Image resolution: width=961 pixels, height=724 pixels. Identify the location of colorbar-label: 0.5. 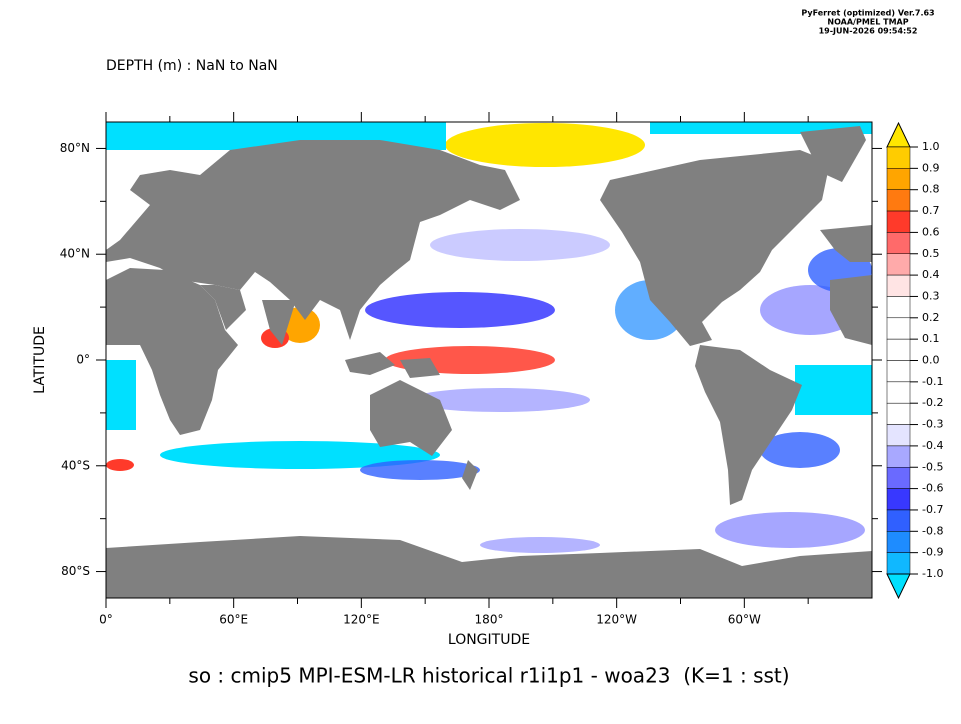
(931, 253).